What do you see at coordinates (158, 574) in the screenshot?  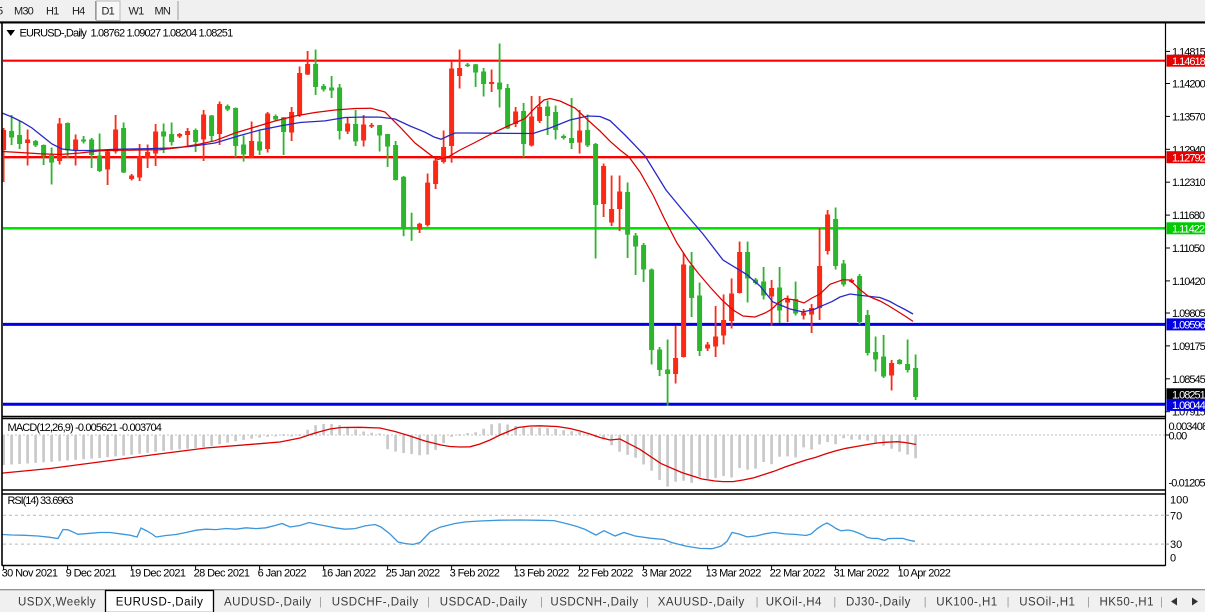 I see `svg-text: 19 Dec 2021` at bounding box center [158, 574].